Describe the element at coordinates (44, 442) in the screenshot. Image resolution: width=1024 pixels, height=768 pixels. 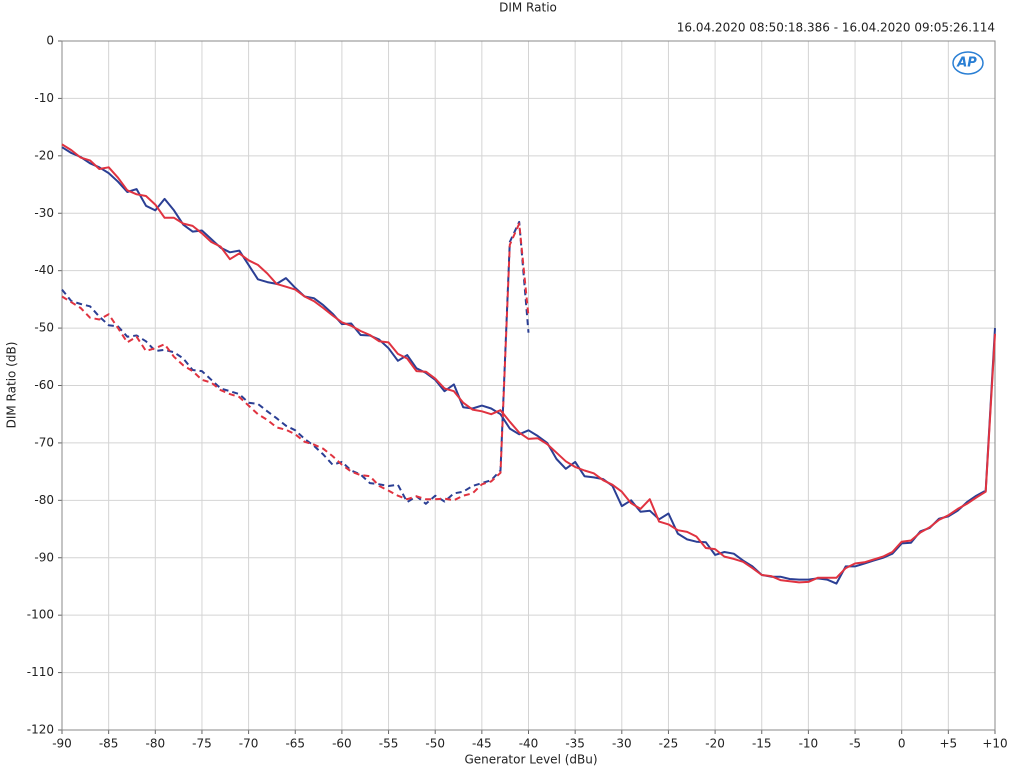
I see `y-tick-label: -70` at that location.